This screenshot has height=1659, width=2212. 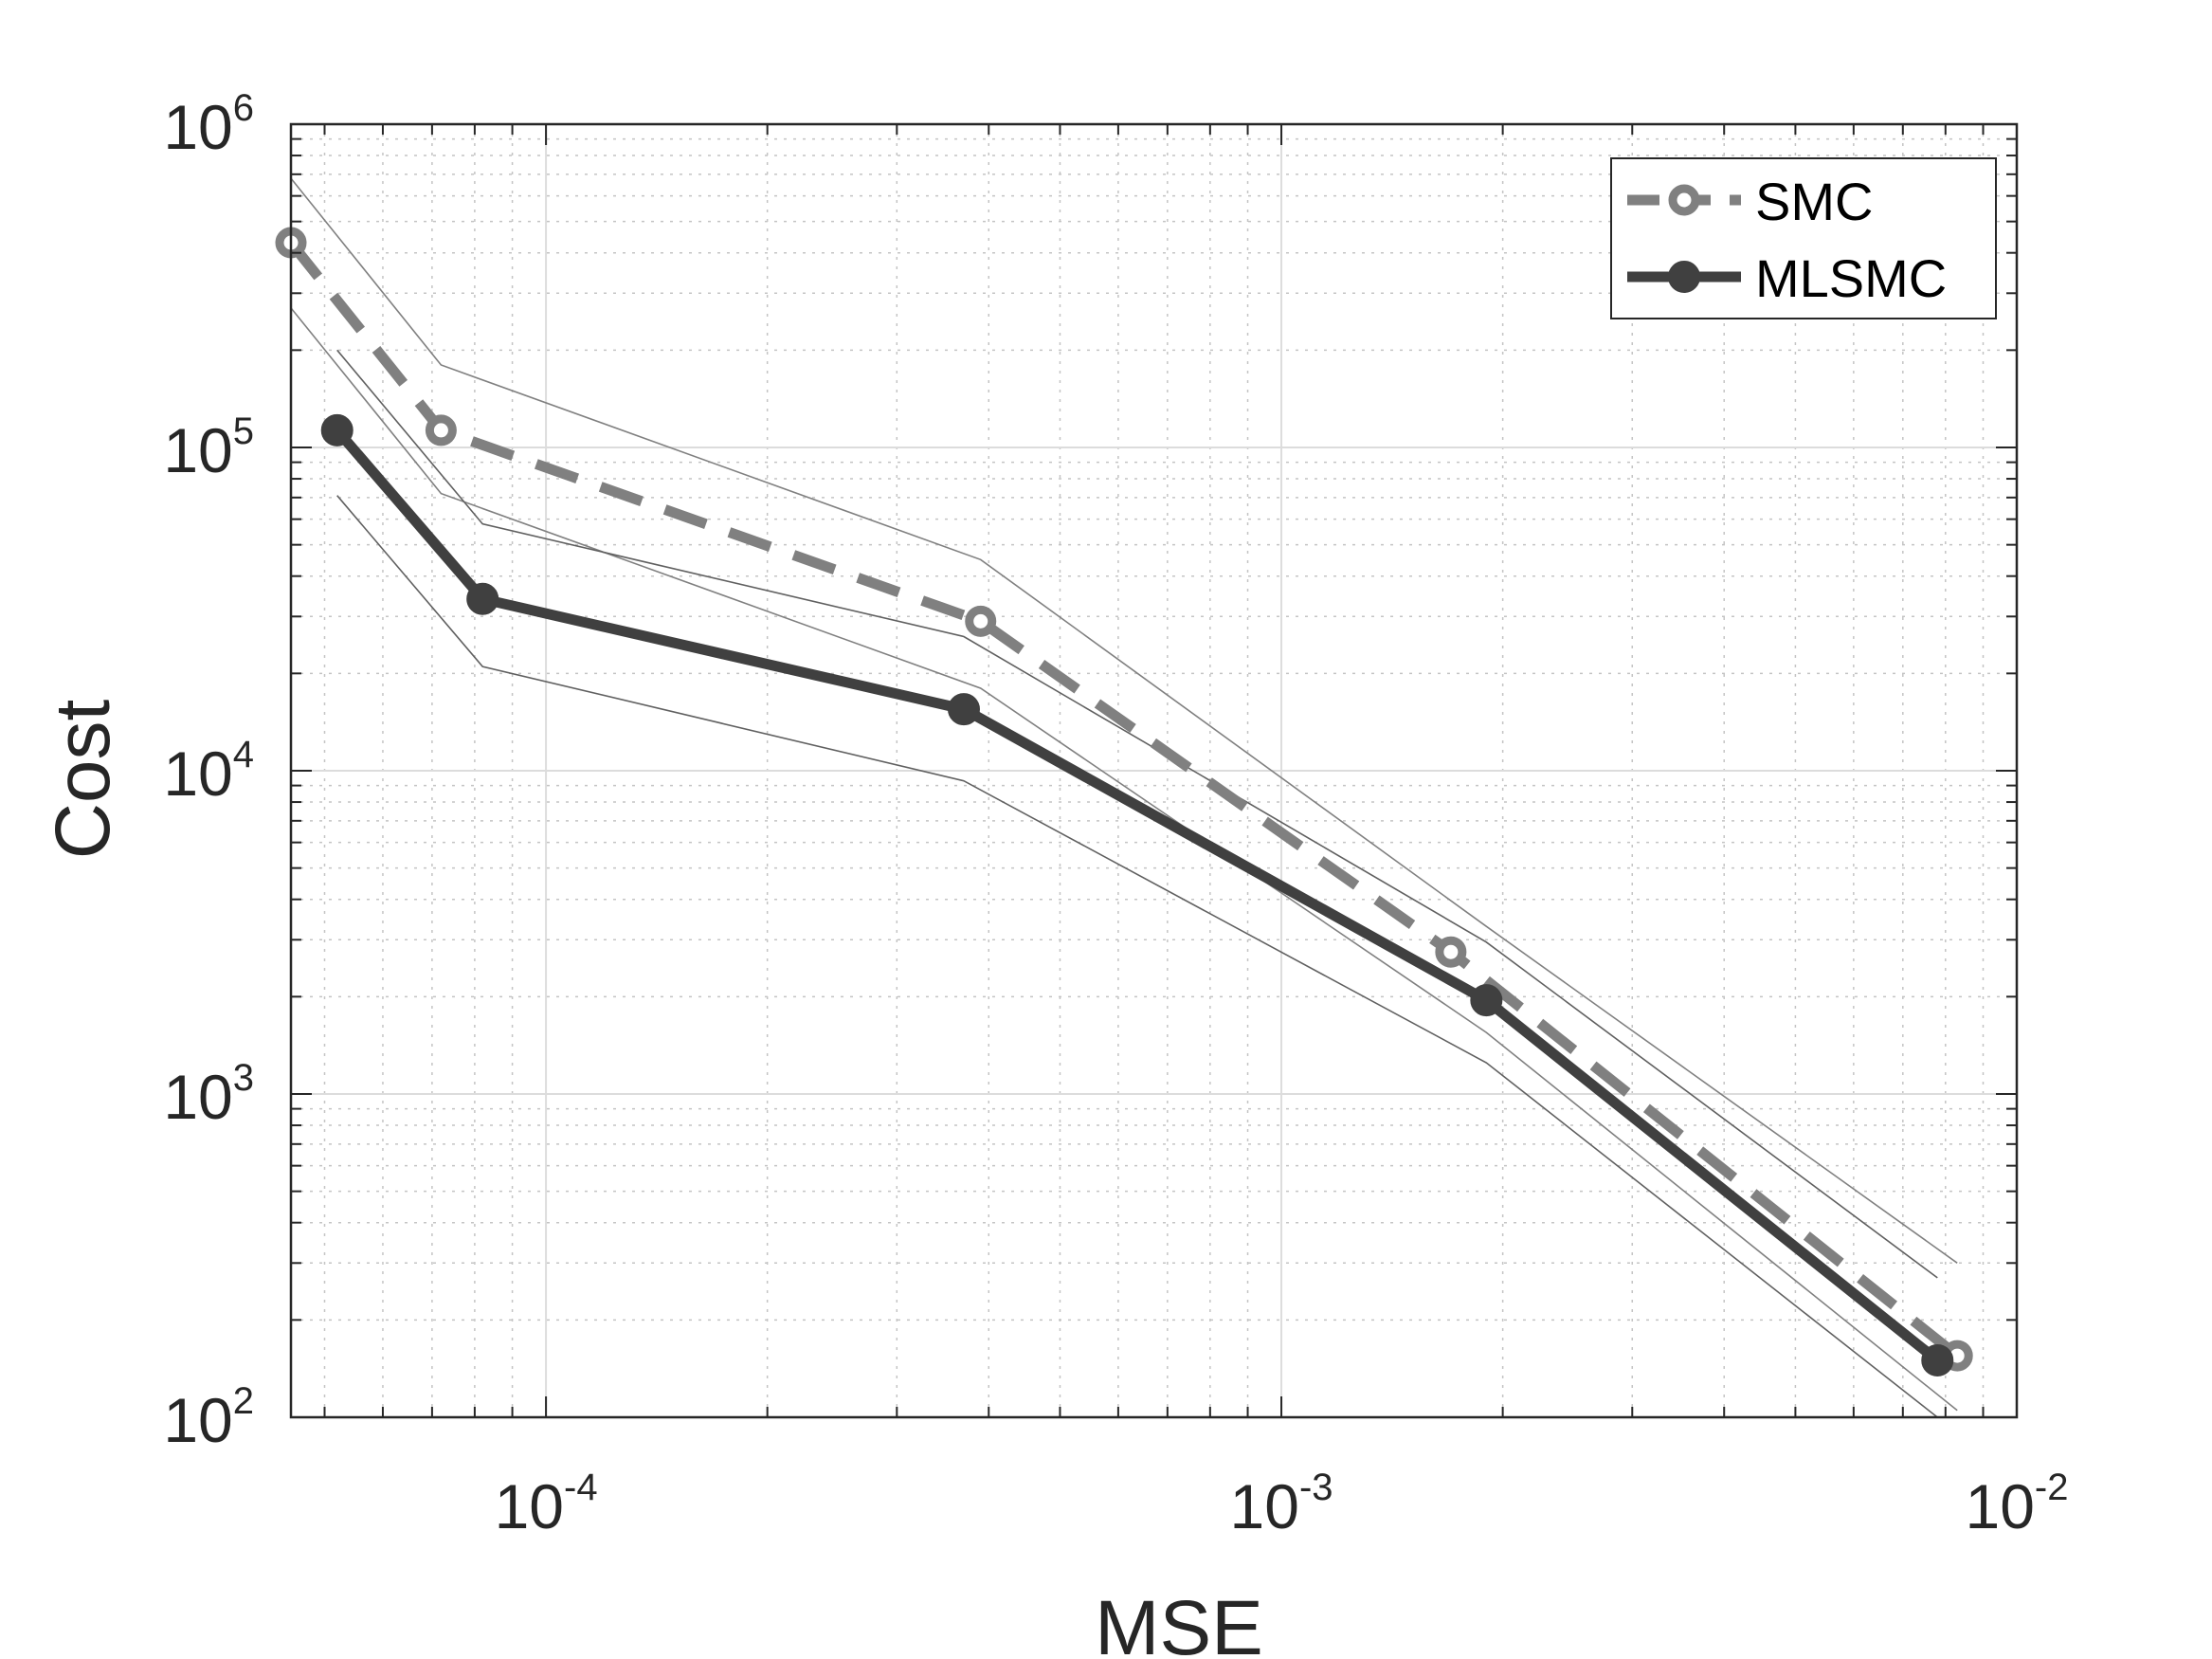 I want to click on y-tick-label: 10², so click(x=208, y=1417).